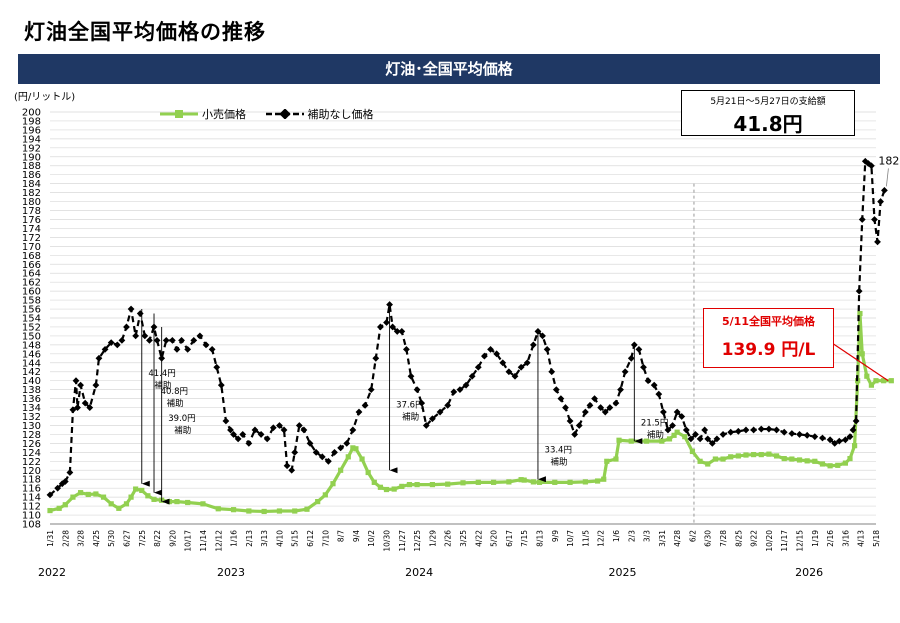 This screenshot has height=623, width=900. Describe the element at coordinates (31, 175) in the screenshot. I see `y-tick-label: 186` at that location.